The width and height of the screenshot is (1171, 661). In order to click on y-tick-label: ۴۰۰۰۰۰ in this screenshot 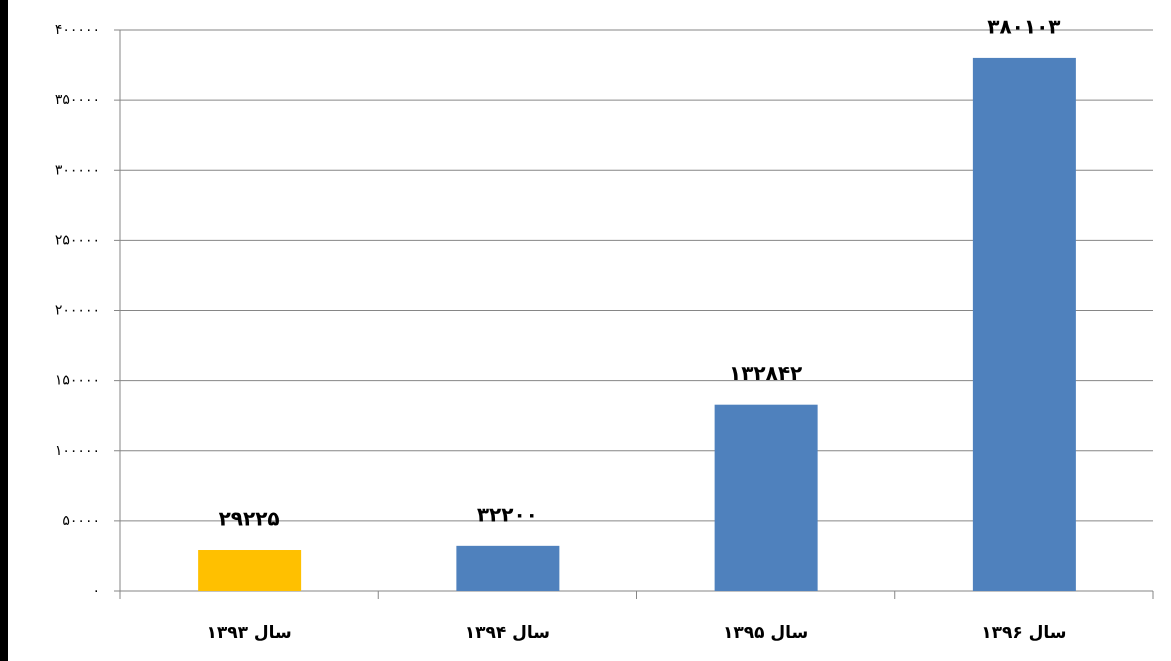, I will do `click(77, 30)`.